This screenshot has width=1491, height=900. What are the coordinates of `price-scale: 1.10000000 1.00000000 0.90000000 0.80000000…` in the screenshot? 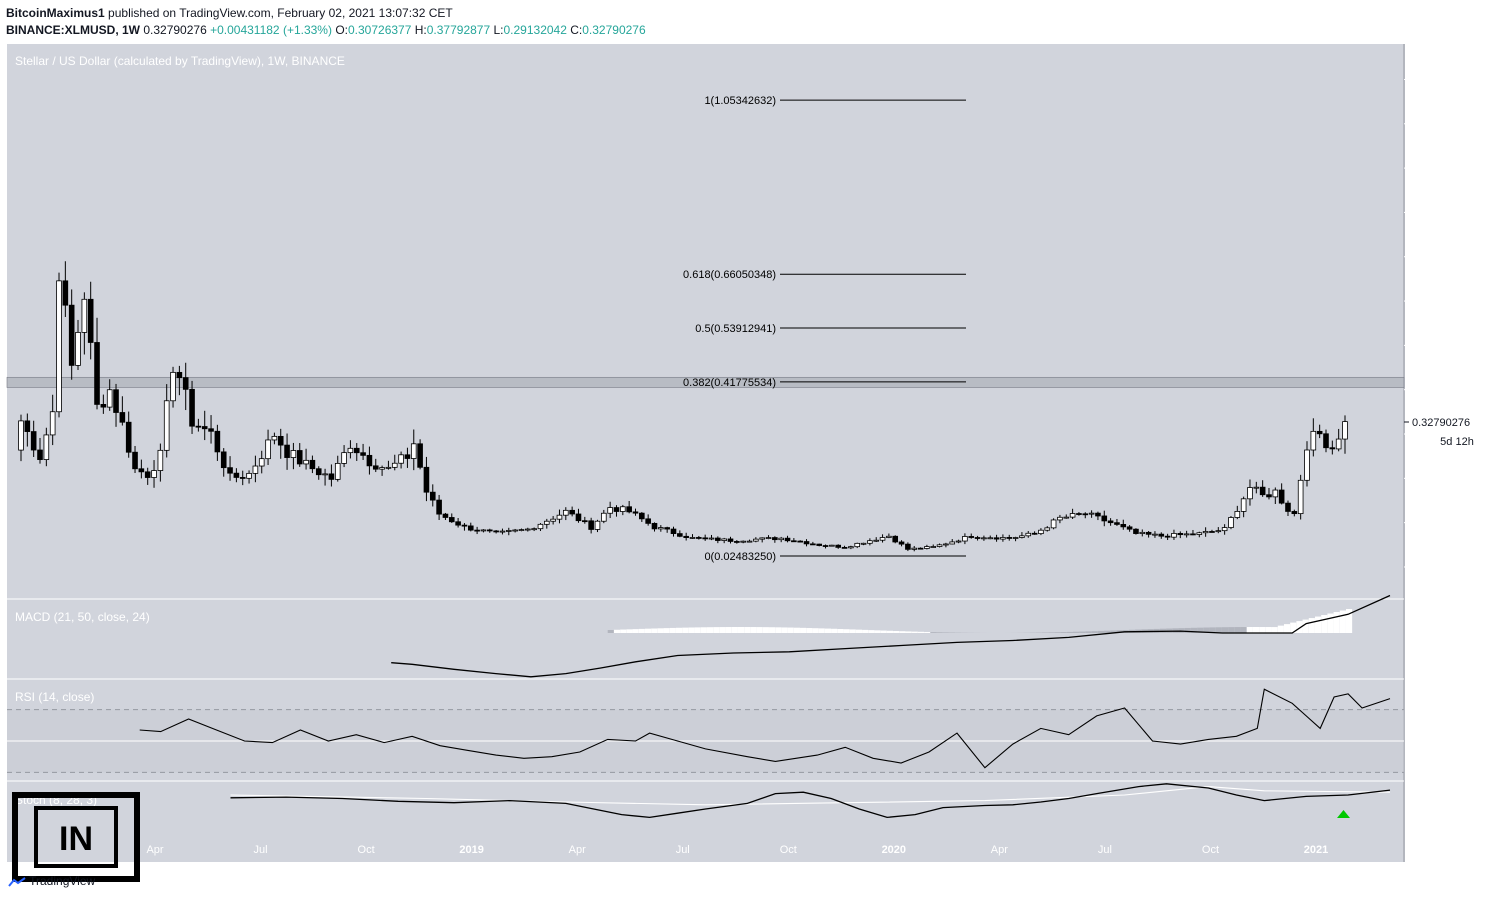 It's located at (1436, 324).